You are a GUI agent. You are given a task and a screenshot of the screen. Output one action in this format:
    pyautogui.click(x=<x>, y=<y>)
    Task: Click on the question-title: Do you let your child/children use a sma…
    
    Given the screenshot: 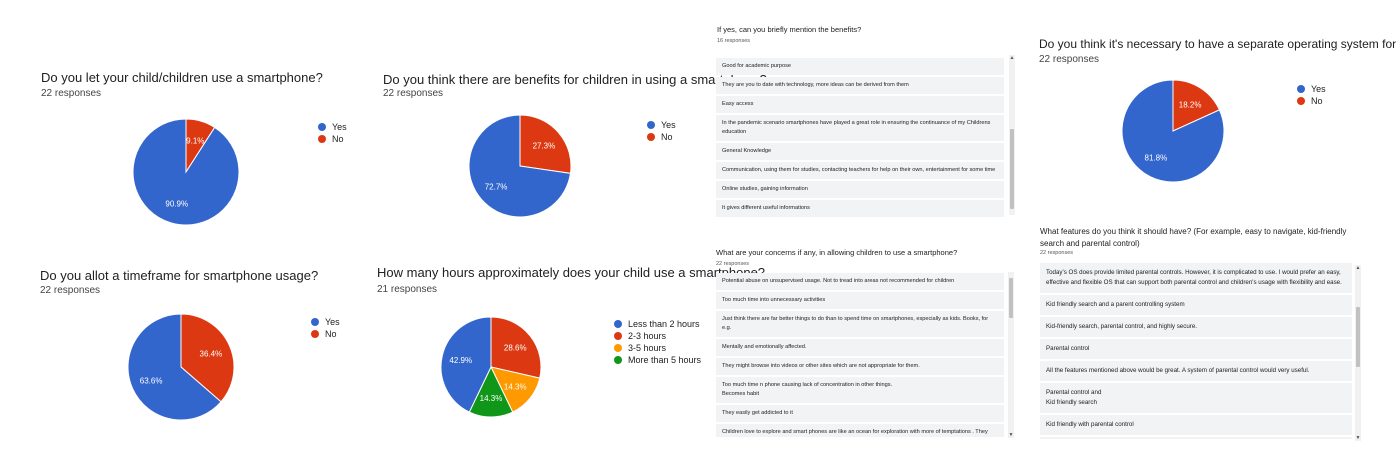 What is the action you would take?
    pyautogui.click(x=182, y=77)
    